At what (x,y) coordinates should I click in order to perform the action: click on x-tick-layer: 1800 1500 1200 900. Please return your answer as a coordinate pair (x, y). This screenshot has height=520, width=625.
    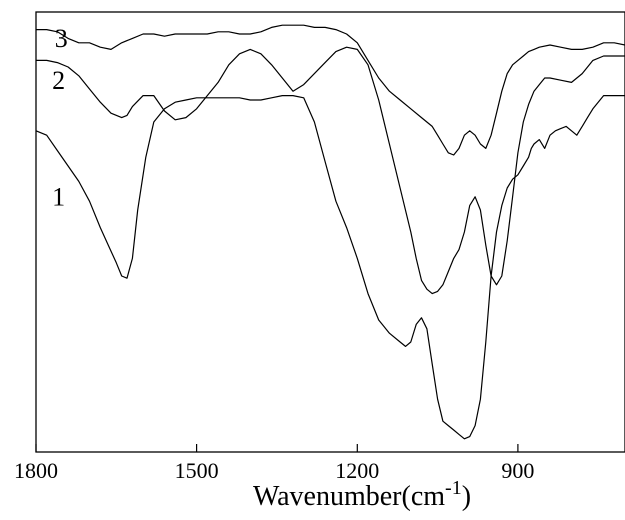
    Looking at the image, I should click on (274, 463).